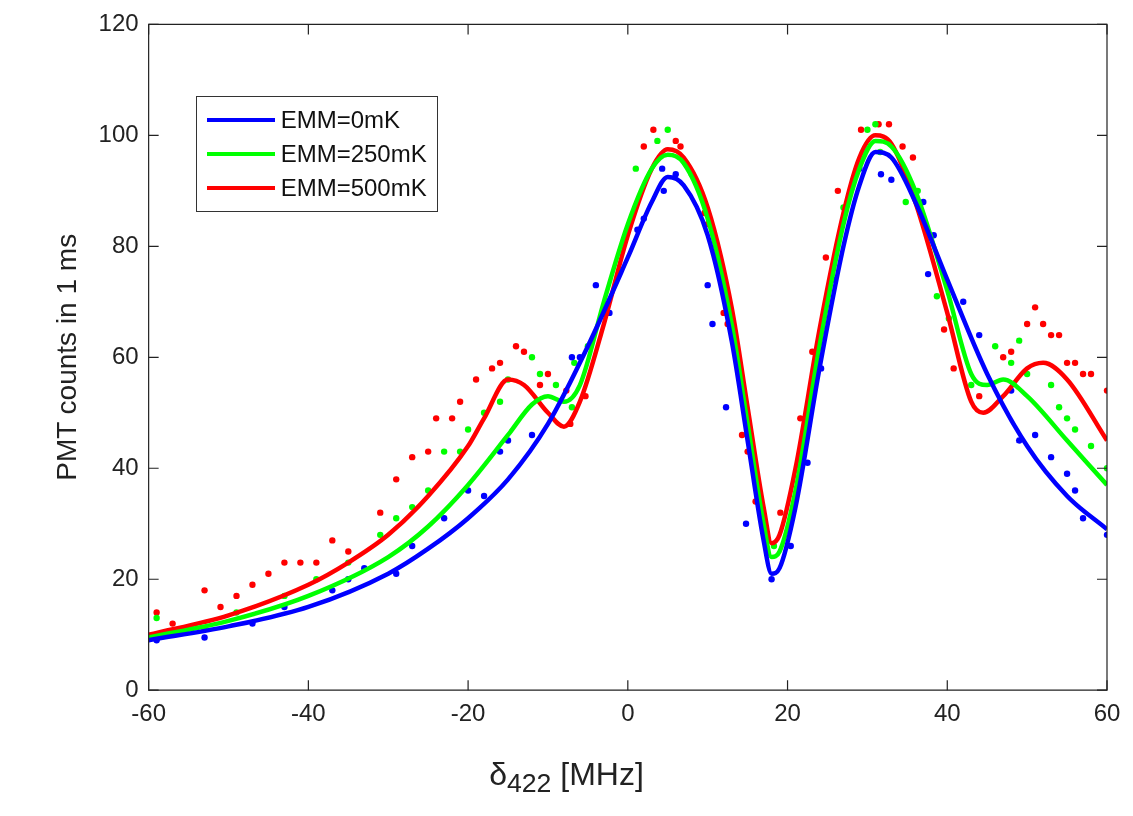 The height and width of the screenshot is (816, 1133). Describe the element at coordinates (353, 188) in the screenshot. I see `legend-label: EMM=500mK` at that location.